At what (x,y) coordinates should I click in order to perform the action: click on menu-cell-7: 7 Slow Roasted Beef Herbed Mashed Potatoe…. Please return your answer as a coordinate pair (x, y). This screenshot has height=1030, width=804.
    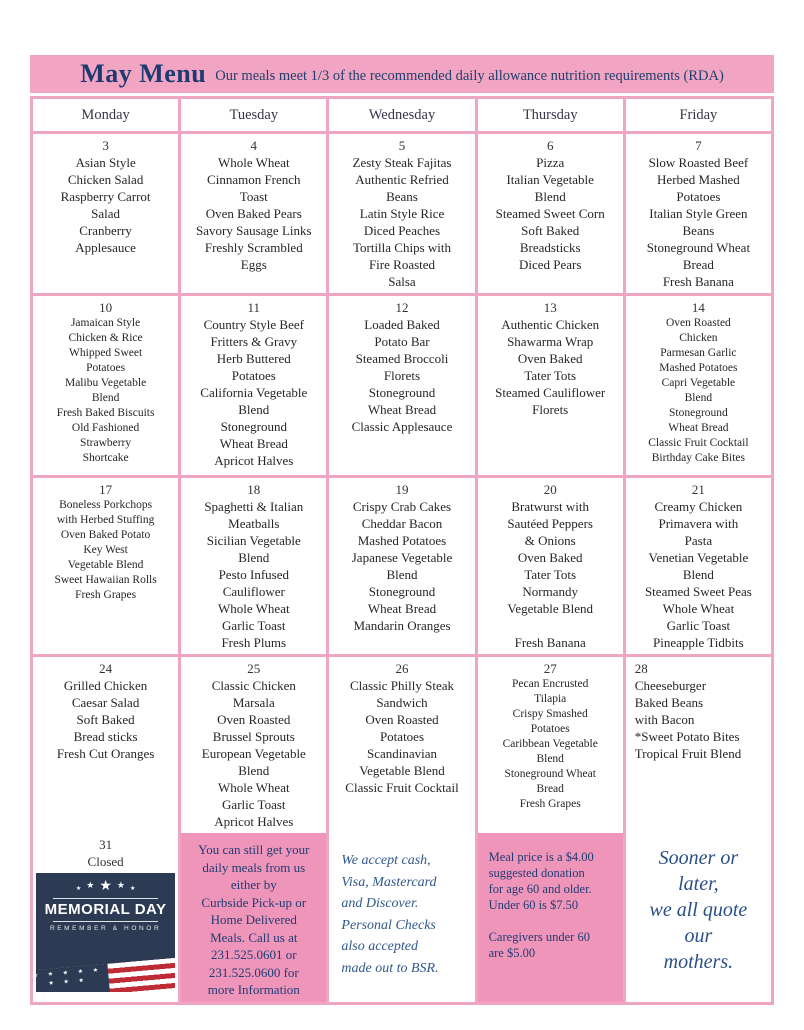
    Looking at the image, I should click on (698, 213).